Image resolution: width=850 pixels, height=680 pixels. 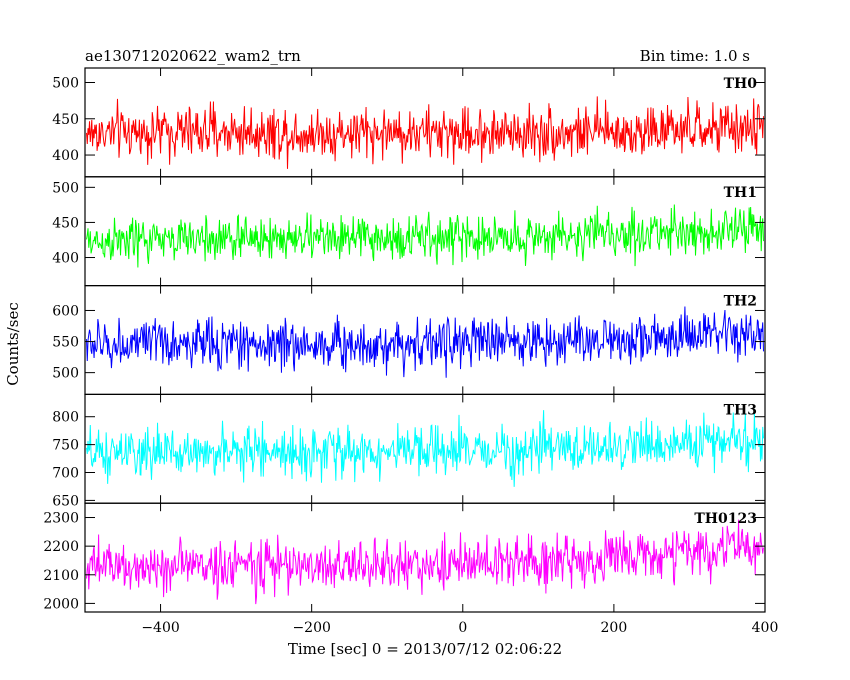 I want to click on x-tick-label: 0, so click(x=462, y=628).